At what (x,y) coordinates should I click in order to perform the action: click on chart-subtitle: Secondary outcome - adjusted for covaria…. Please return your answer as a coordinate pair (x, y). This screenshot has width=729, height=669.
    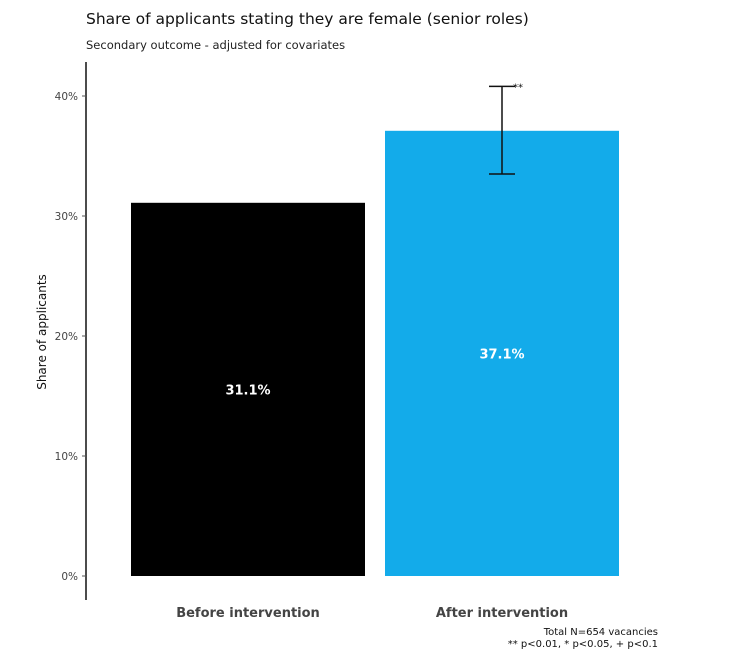
    Looking at the image, I should click on (216, 45).